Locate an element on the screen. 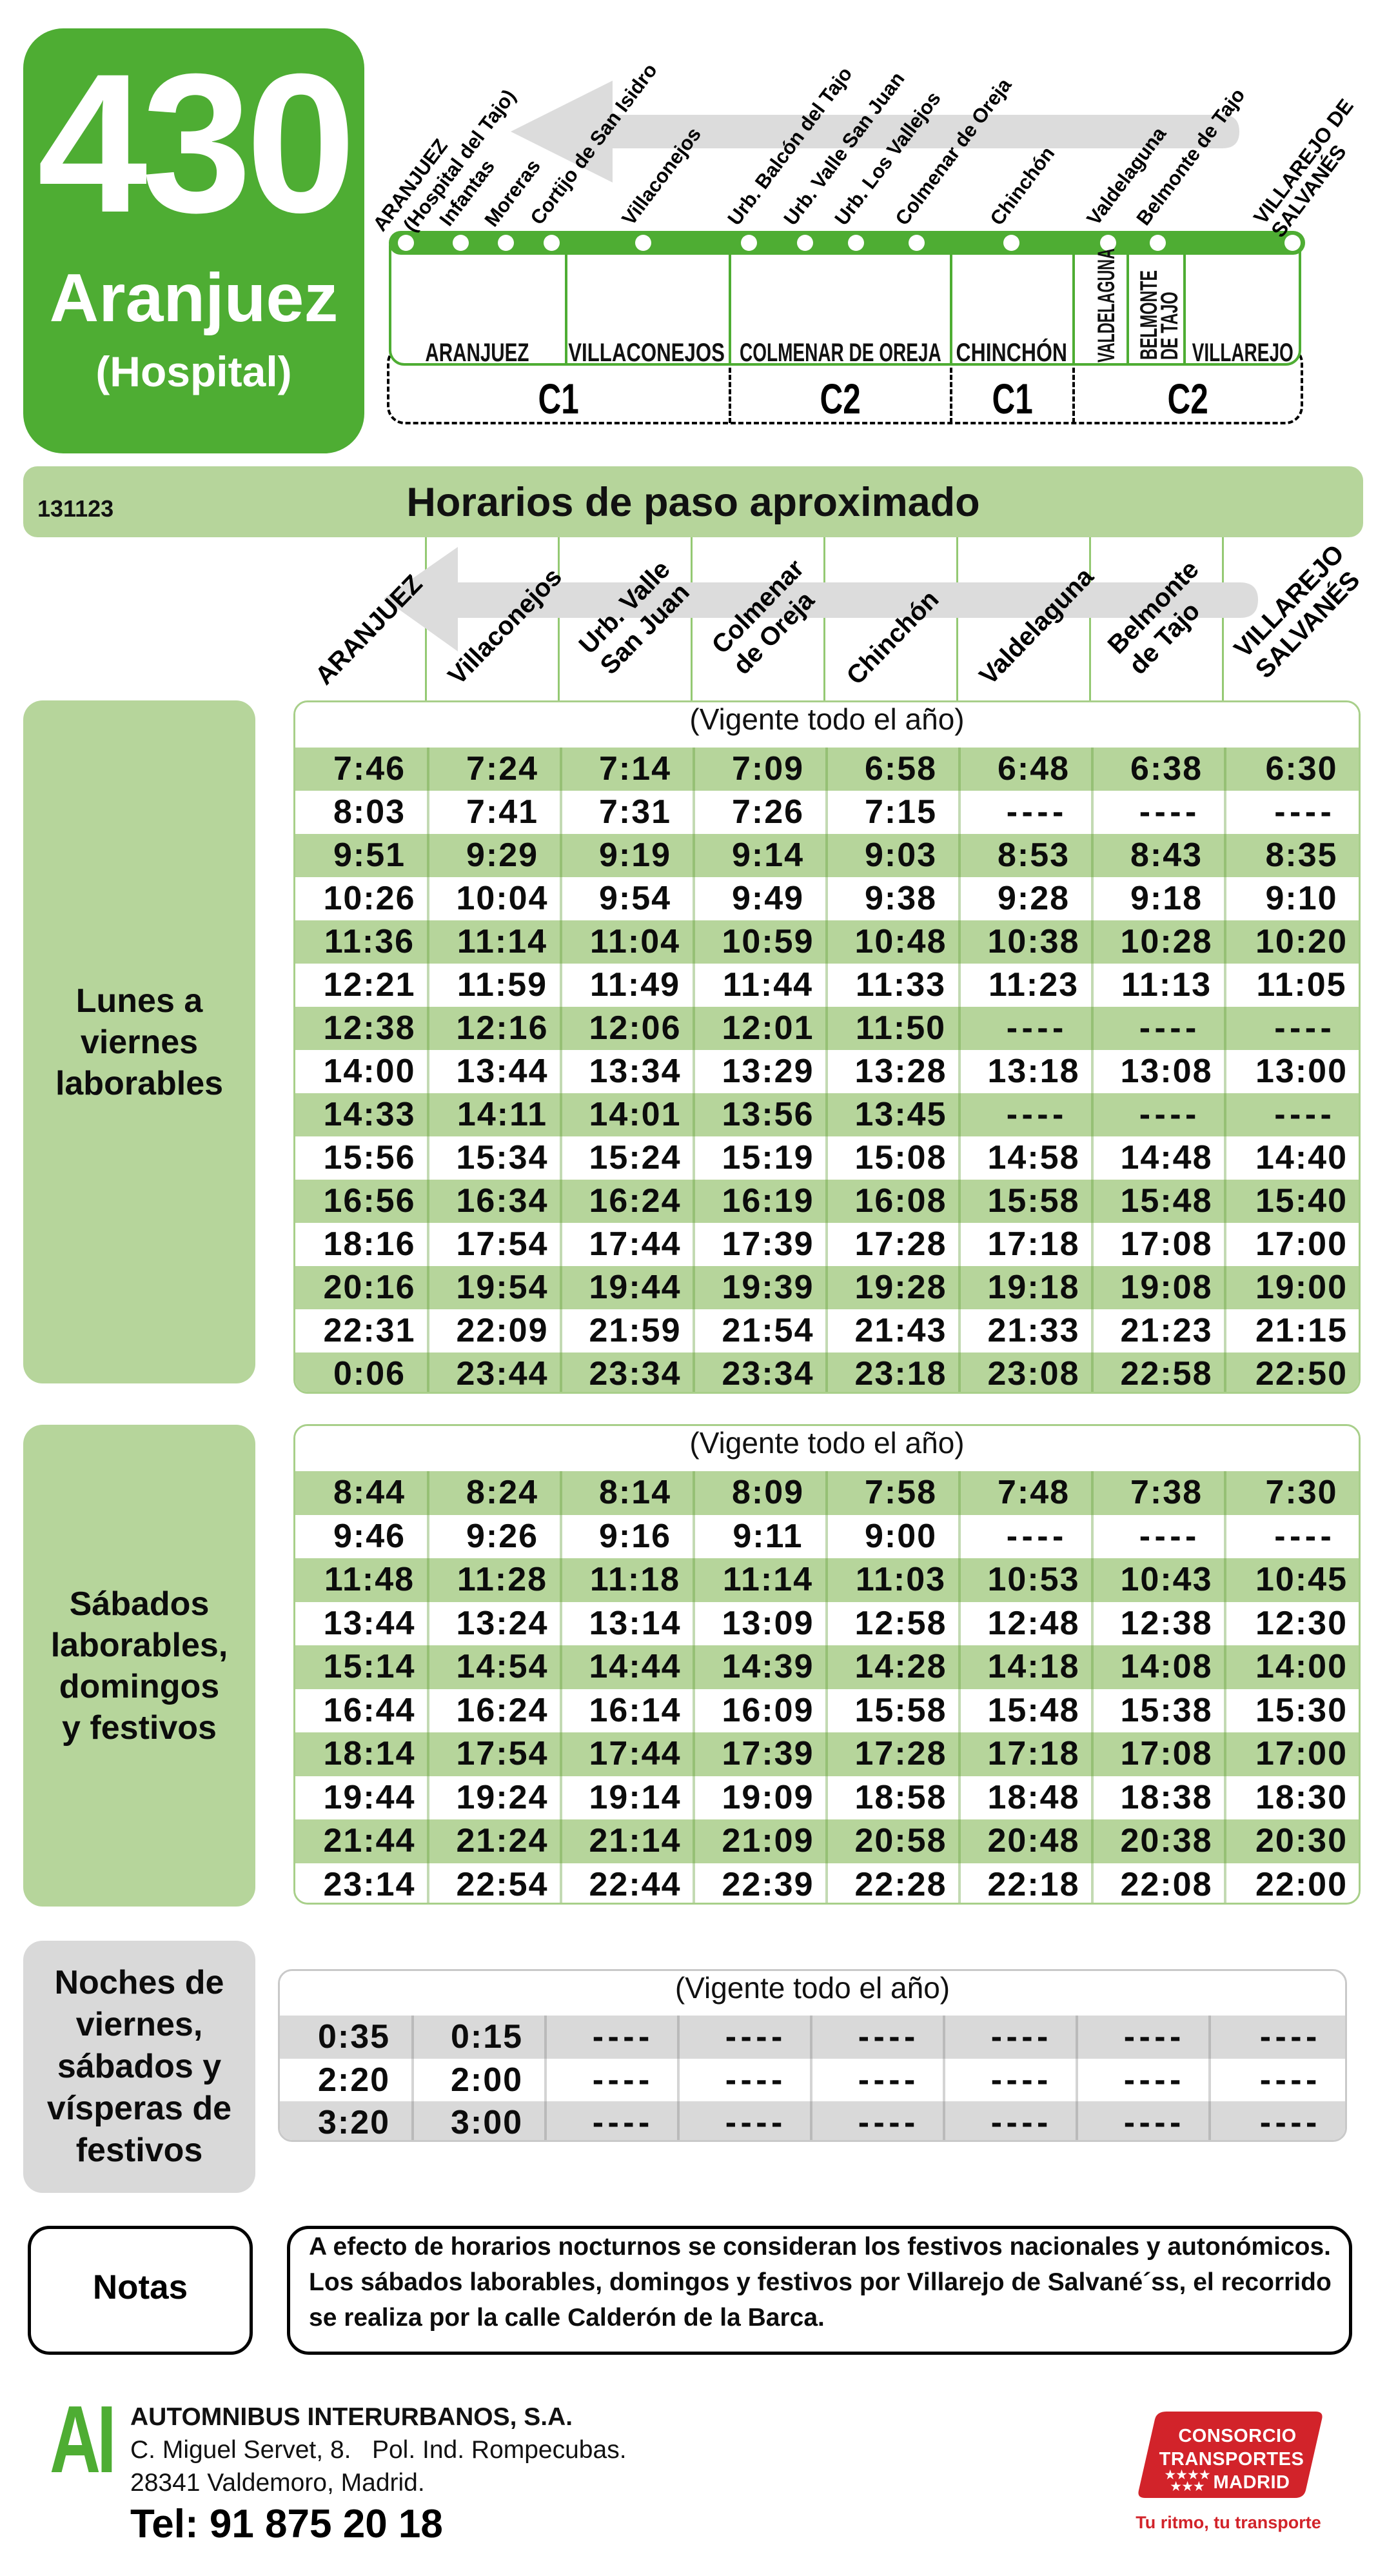 The image size is (1387, 2576). svg-text: TRANSPORTES is located at coordinates (1231, 2459).